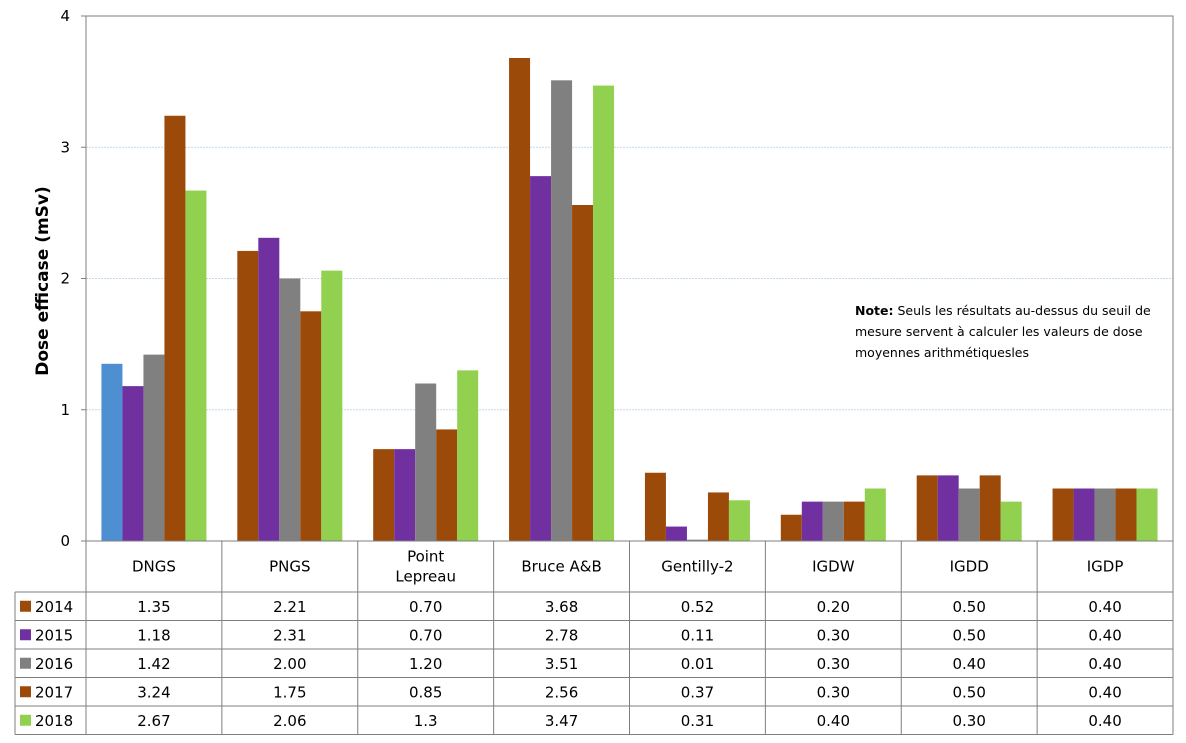 The image size is (1186, 743). What do you see at coordinates (425, 692) in the screenshot?
I see `table-cell: 0.85` at bounding box center [425, 692].